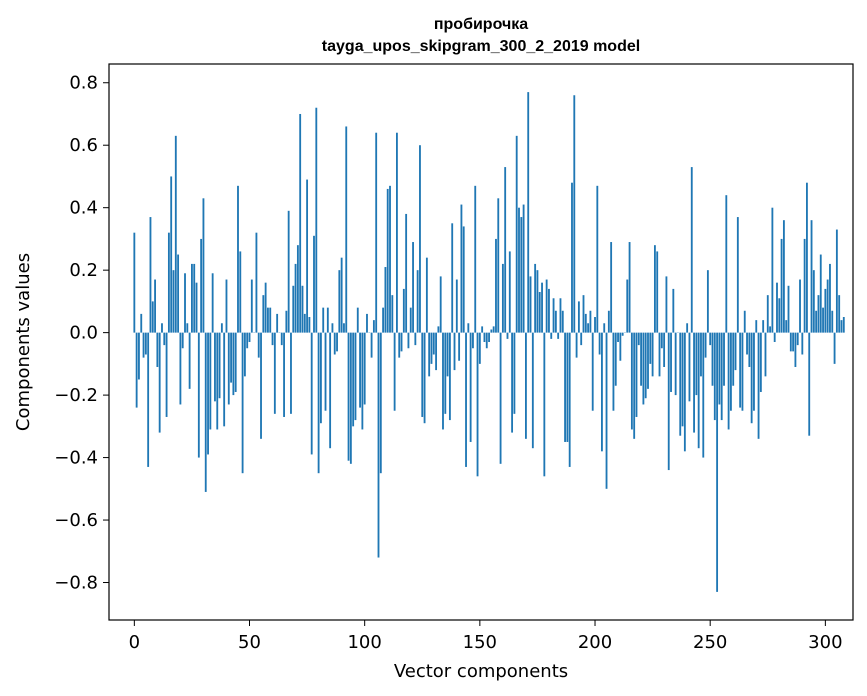  Describe the element at coordinates (83, 208) in the screenshot. I see `y-tick-label: 0.4` at that location.